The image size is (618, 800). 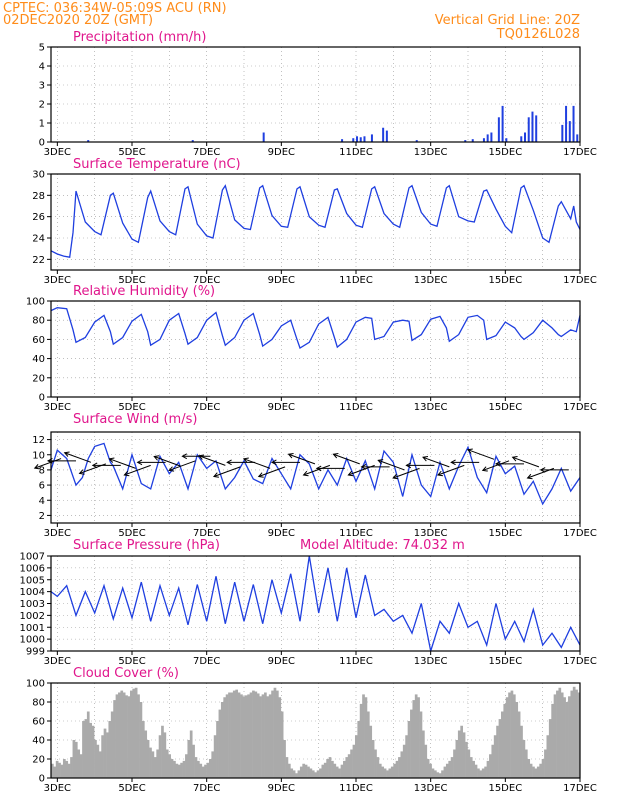 I want to click on y-tick-label: 26, so click(x=38, y=217).